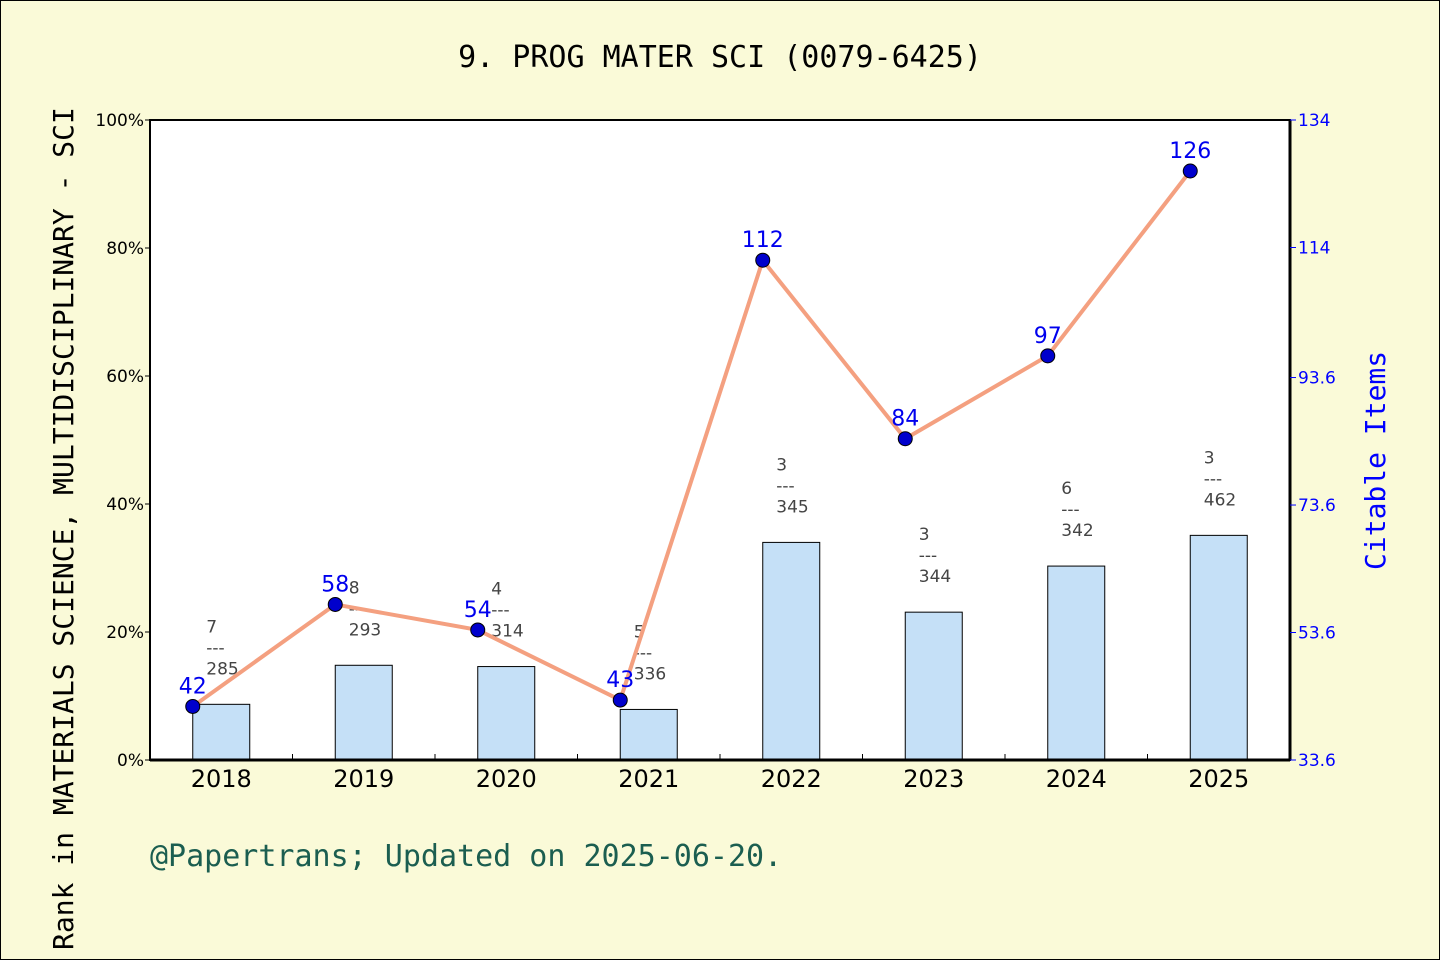  Describe the element at coordinates (478, 630) in the screenshot. I see `point-2020` at that location.